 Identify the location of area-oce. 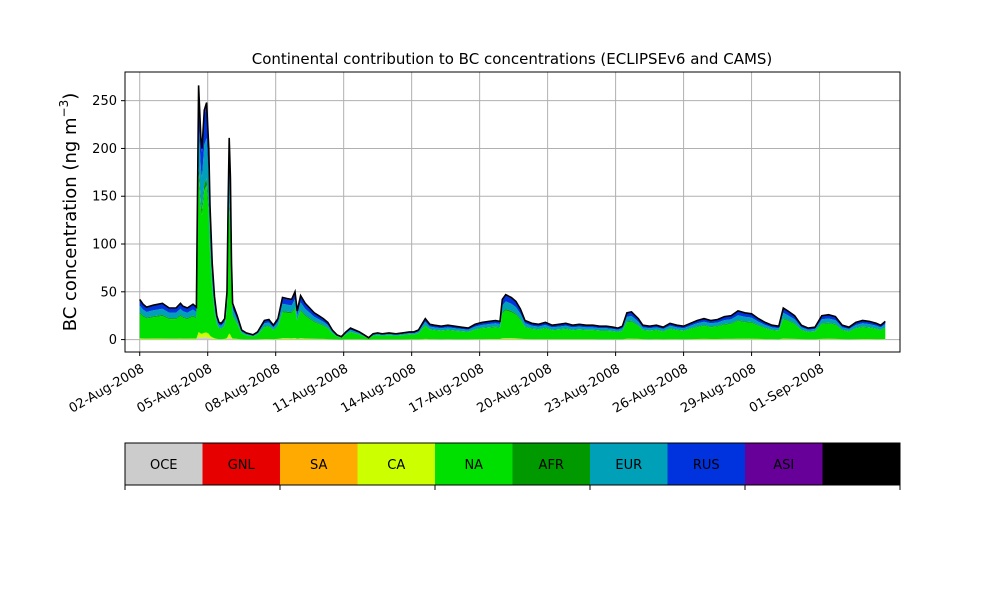
(512, 338).